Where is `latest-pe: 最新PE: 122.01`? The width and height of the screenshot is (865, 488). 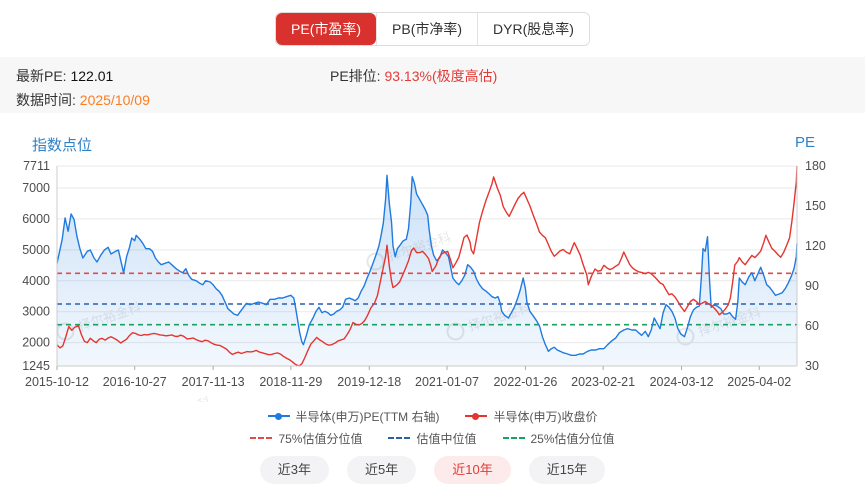
latest-pe: 最新PE: 122.01 is located at coordinates (64, 76).